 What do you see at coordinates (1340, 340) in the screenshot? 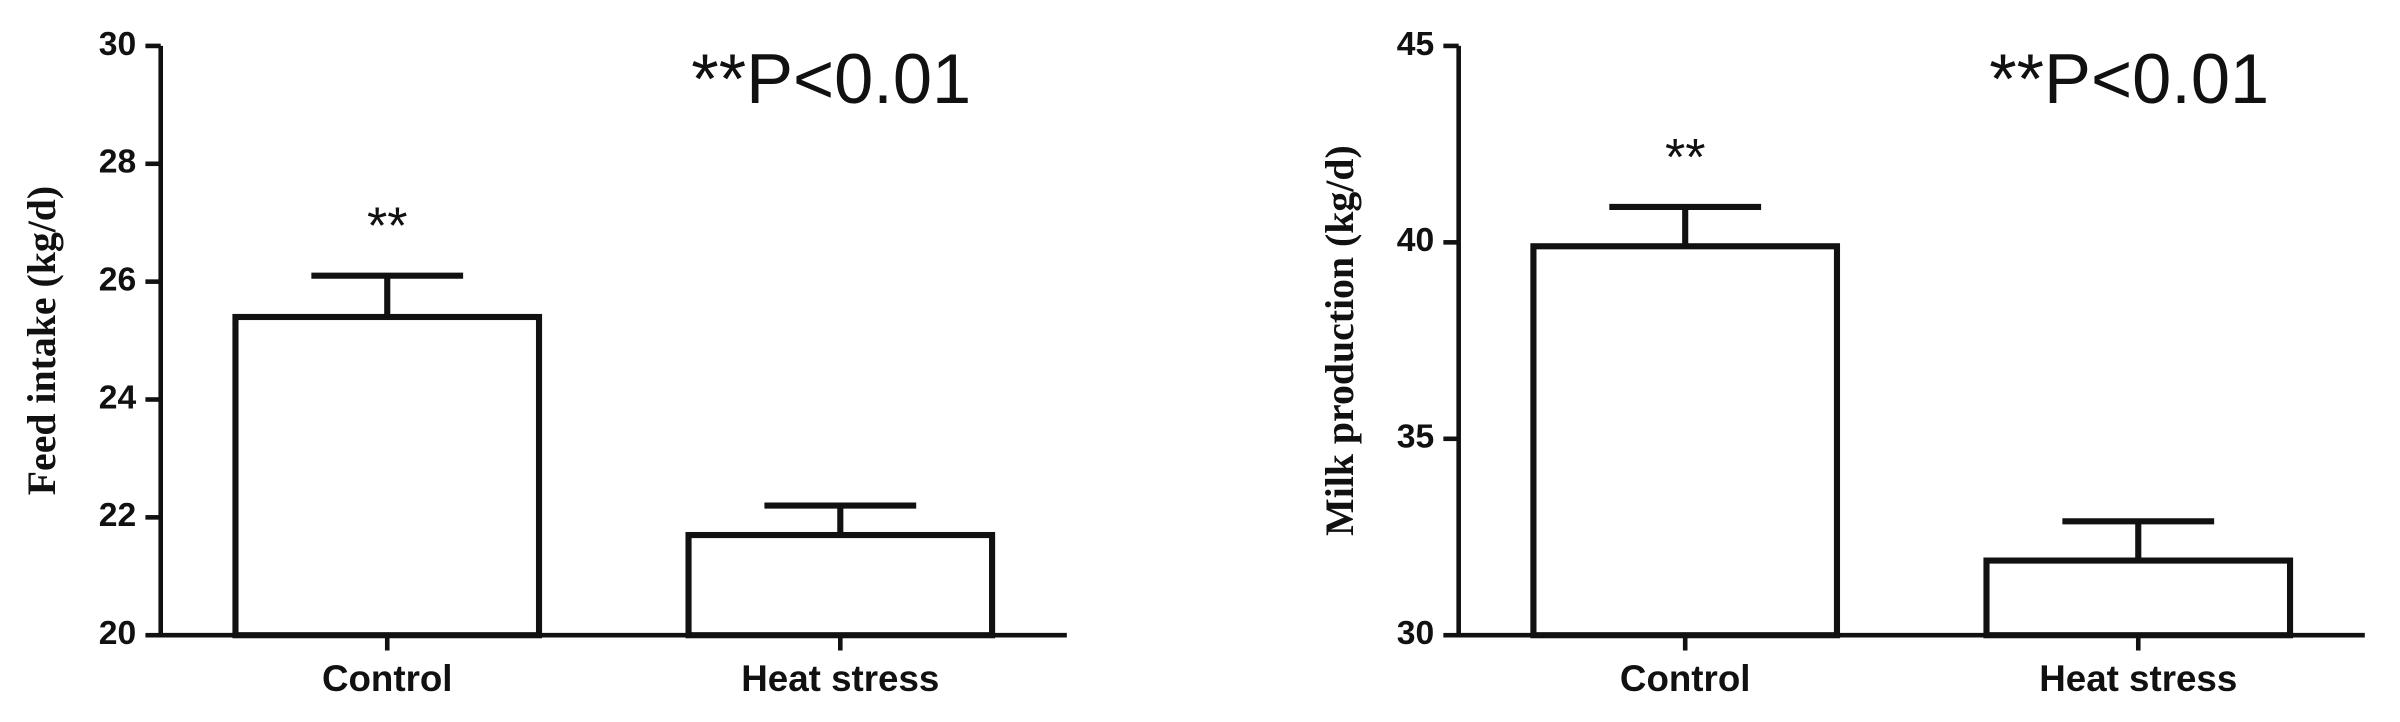
I see `y-axis-label: Milk production (kg/d)` at bounding box center [1340, 340].